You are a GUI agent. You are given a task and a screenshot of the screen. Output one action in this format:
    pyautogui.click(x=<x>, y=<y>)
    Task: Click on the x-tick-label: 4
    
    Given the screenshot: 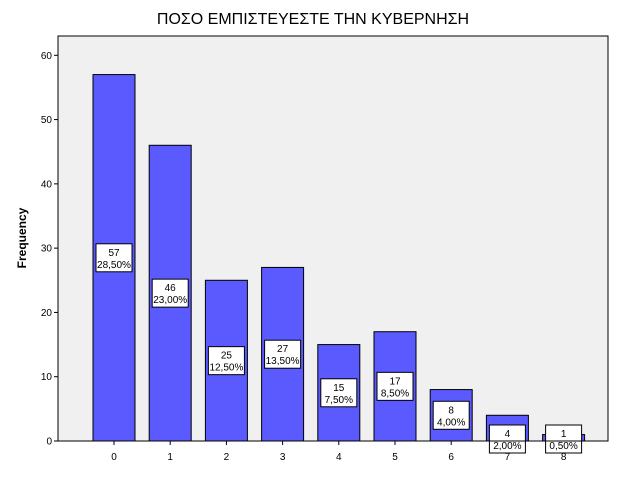 What is the action you would take?
    pyautogui.click(x=339, y=457)
    